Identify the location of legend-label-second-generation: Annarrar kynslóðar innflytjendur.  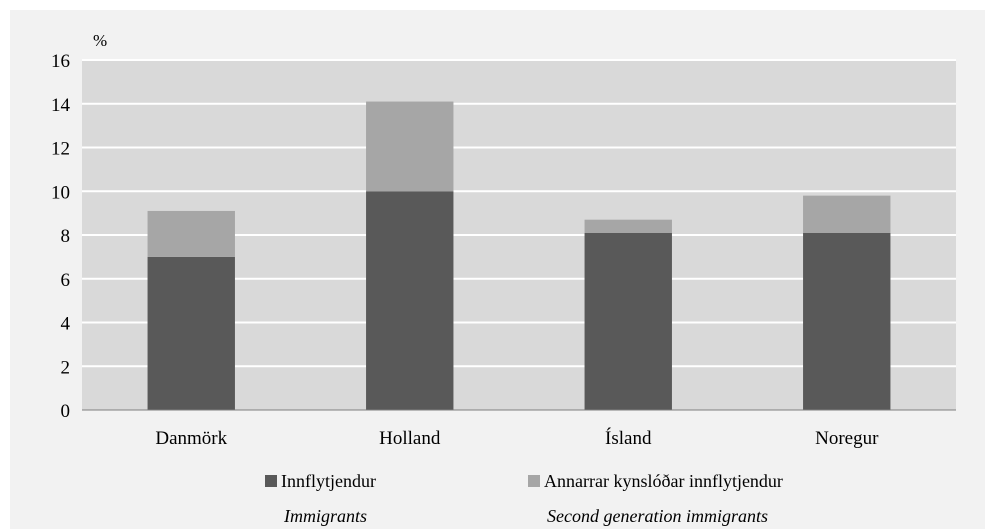
(663, 481).